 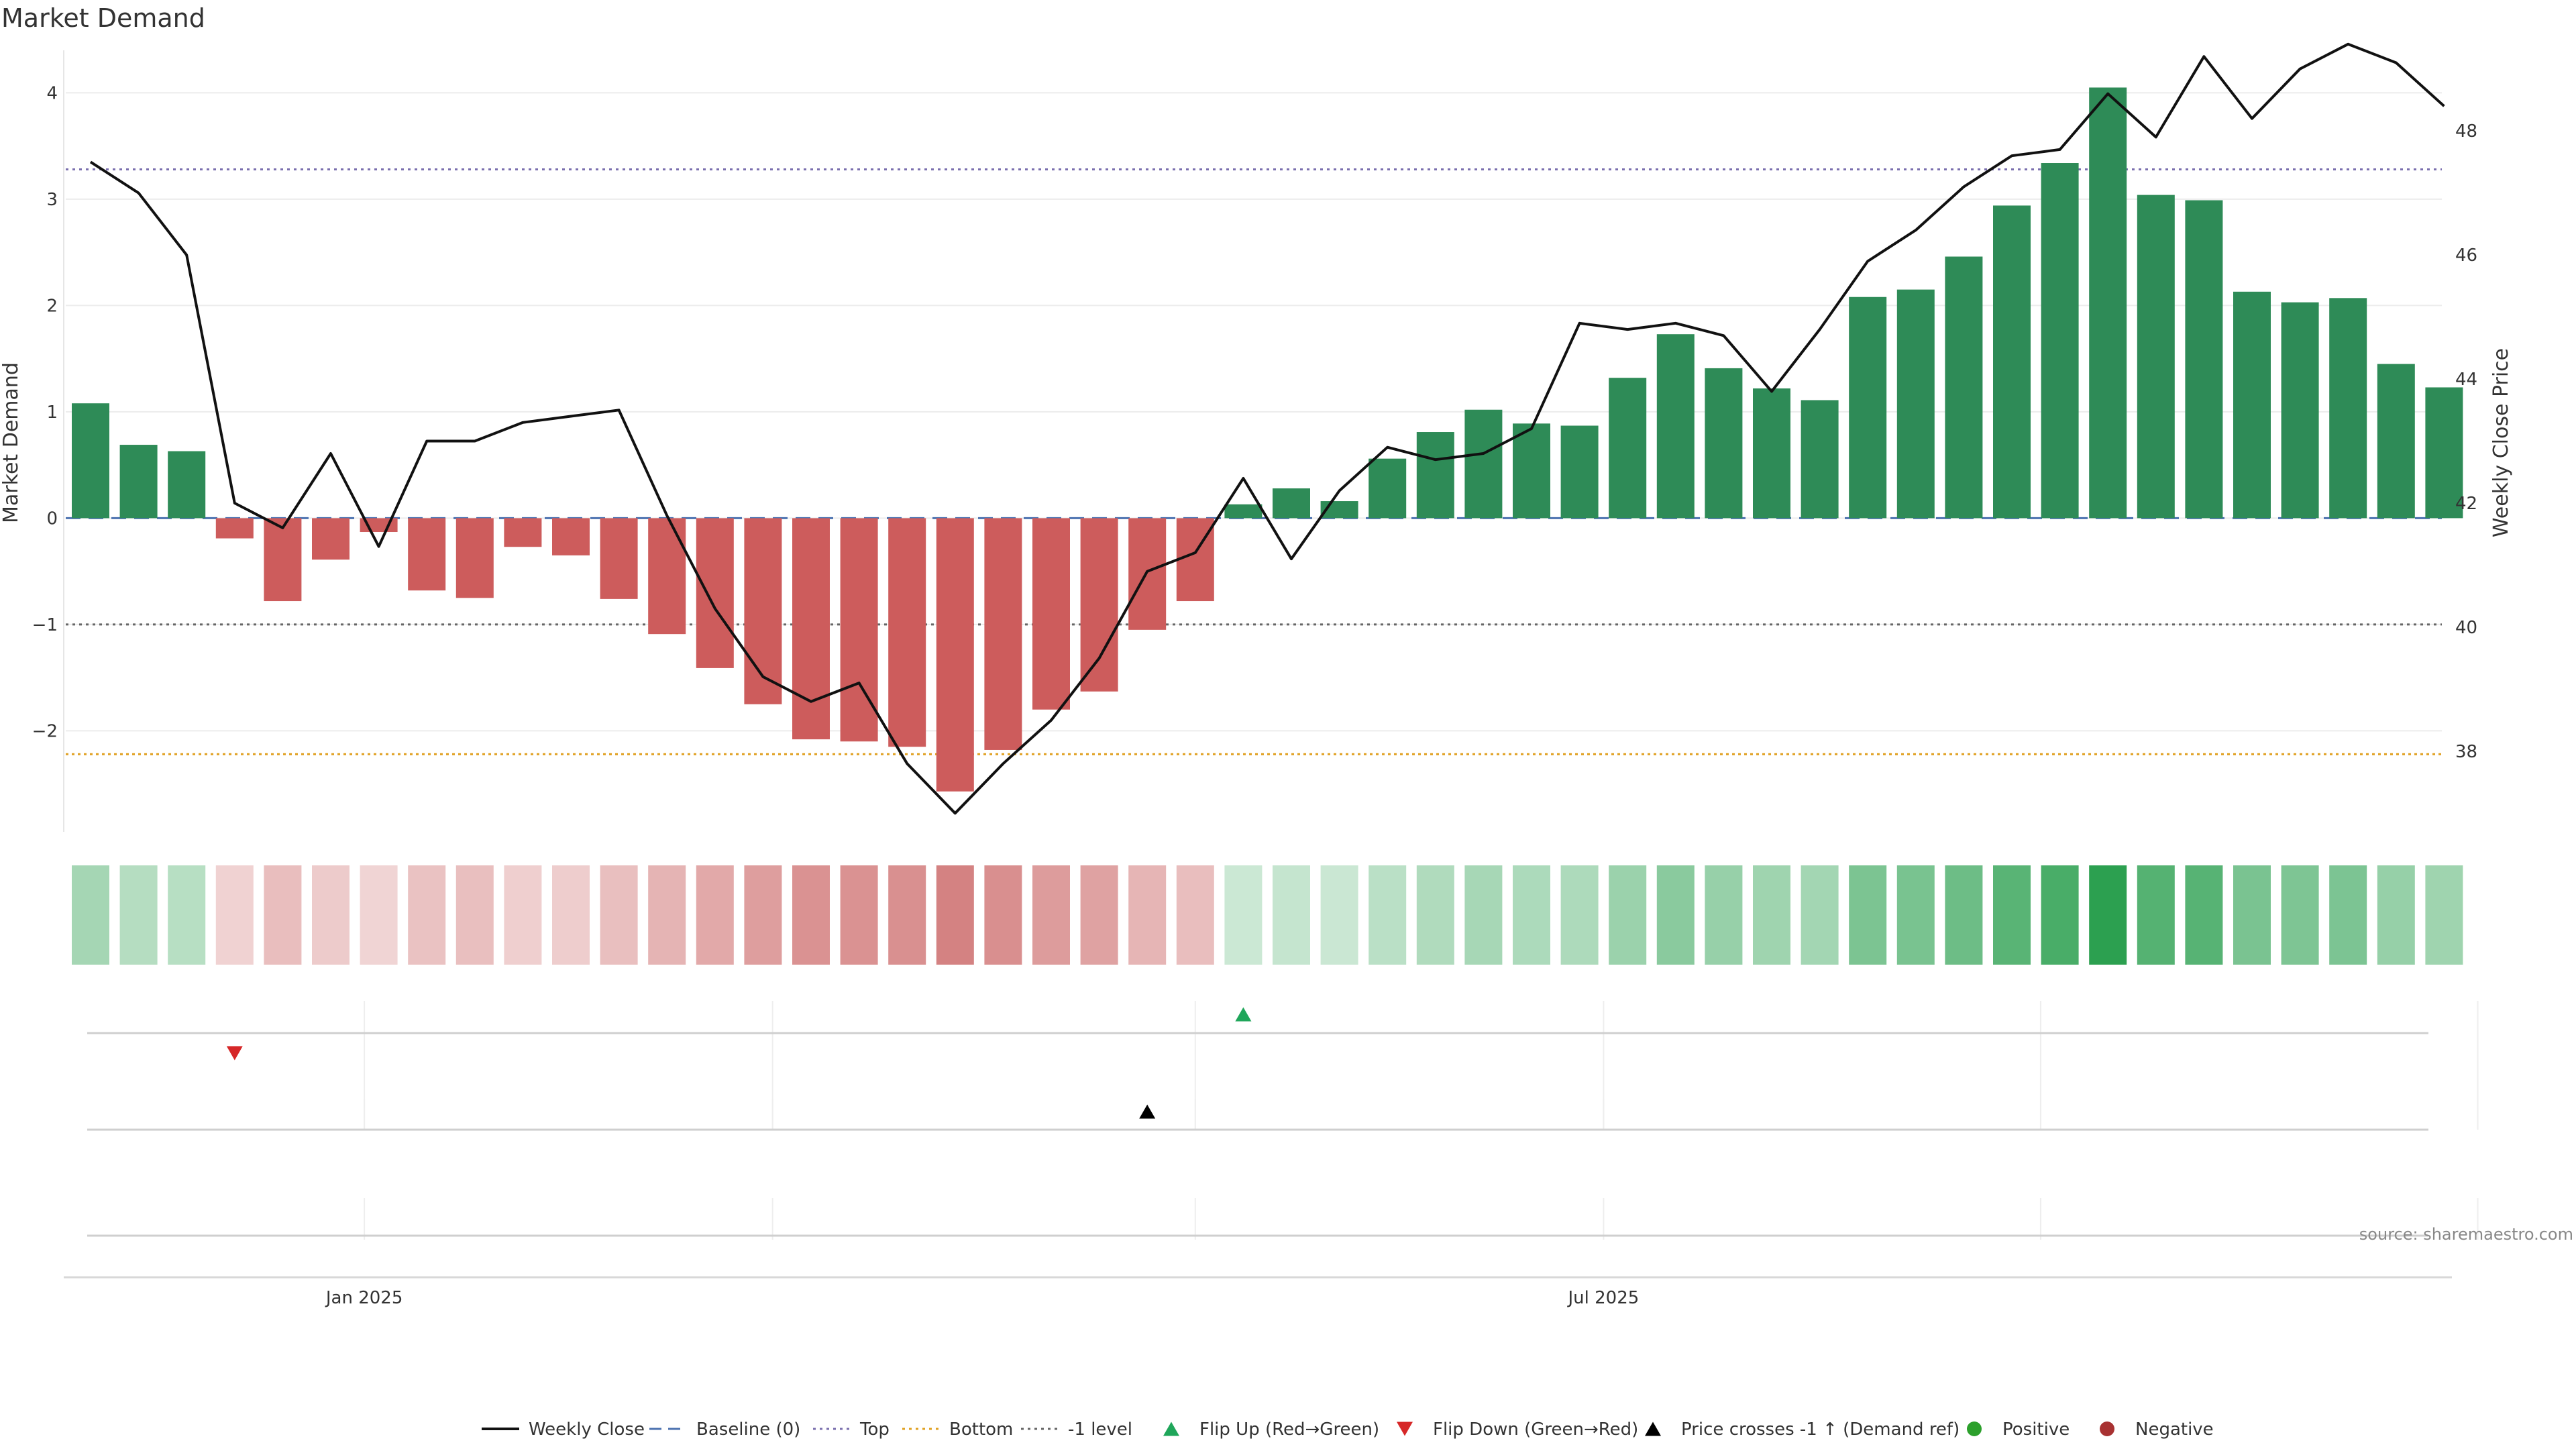 I want to click on y-tick-label: 1, so click(x=52, y=412).